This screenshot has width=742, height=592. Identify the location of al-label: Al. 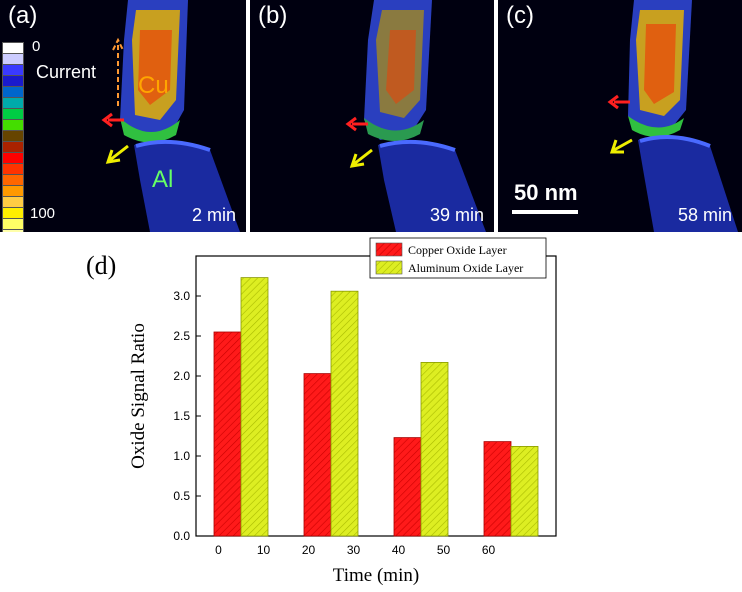
(163, 179).